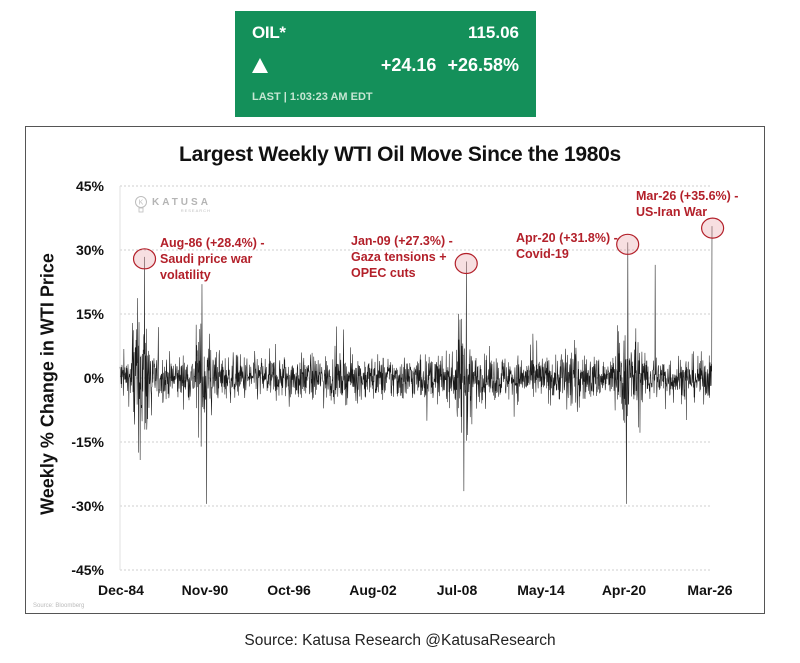 This screenshot has height=663, width=800. What do you see at coordinates (260, 65) in the screenshot?
I see `up-arrow-icon` at bounding box center [260, 65].